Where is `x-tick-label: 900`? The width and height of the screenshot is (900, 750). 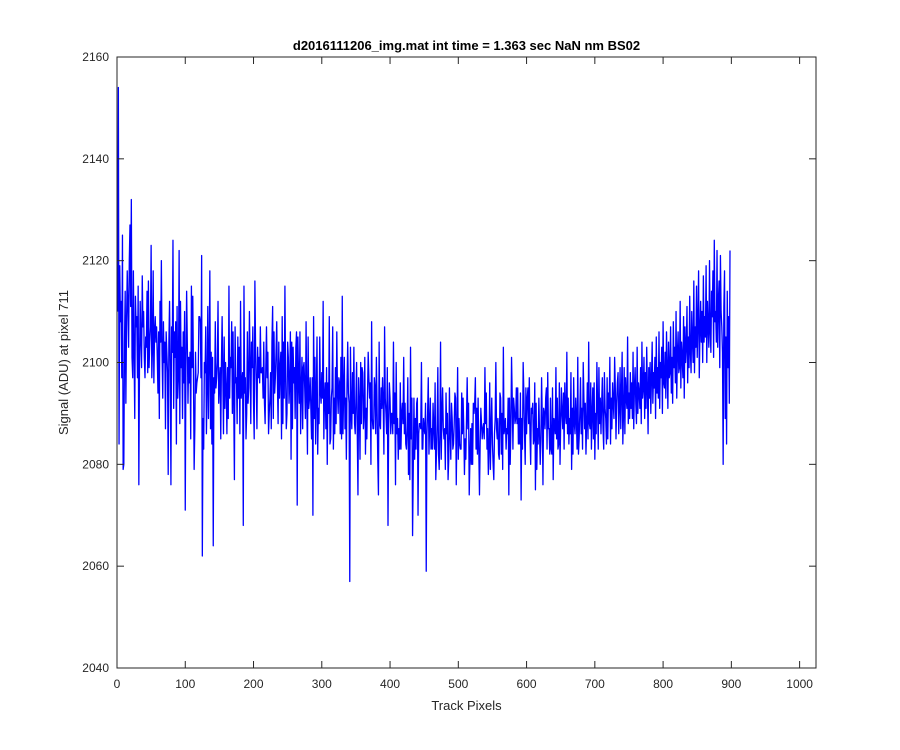 x-tick-label: 900 is located at coordinates (731, 684).